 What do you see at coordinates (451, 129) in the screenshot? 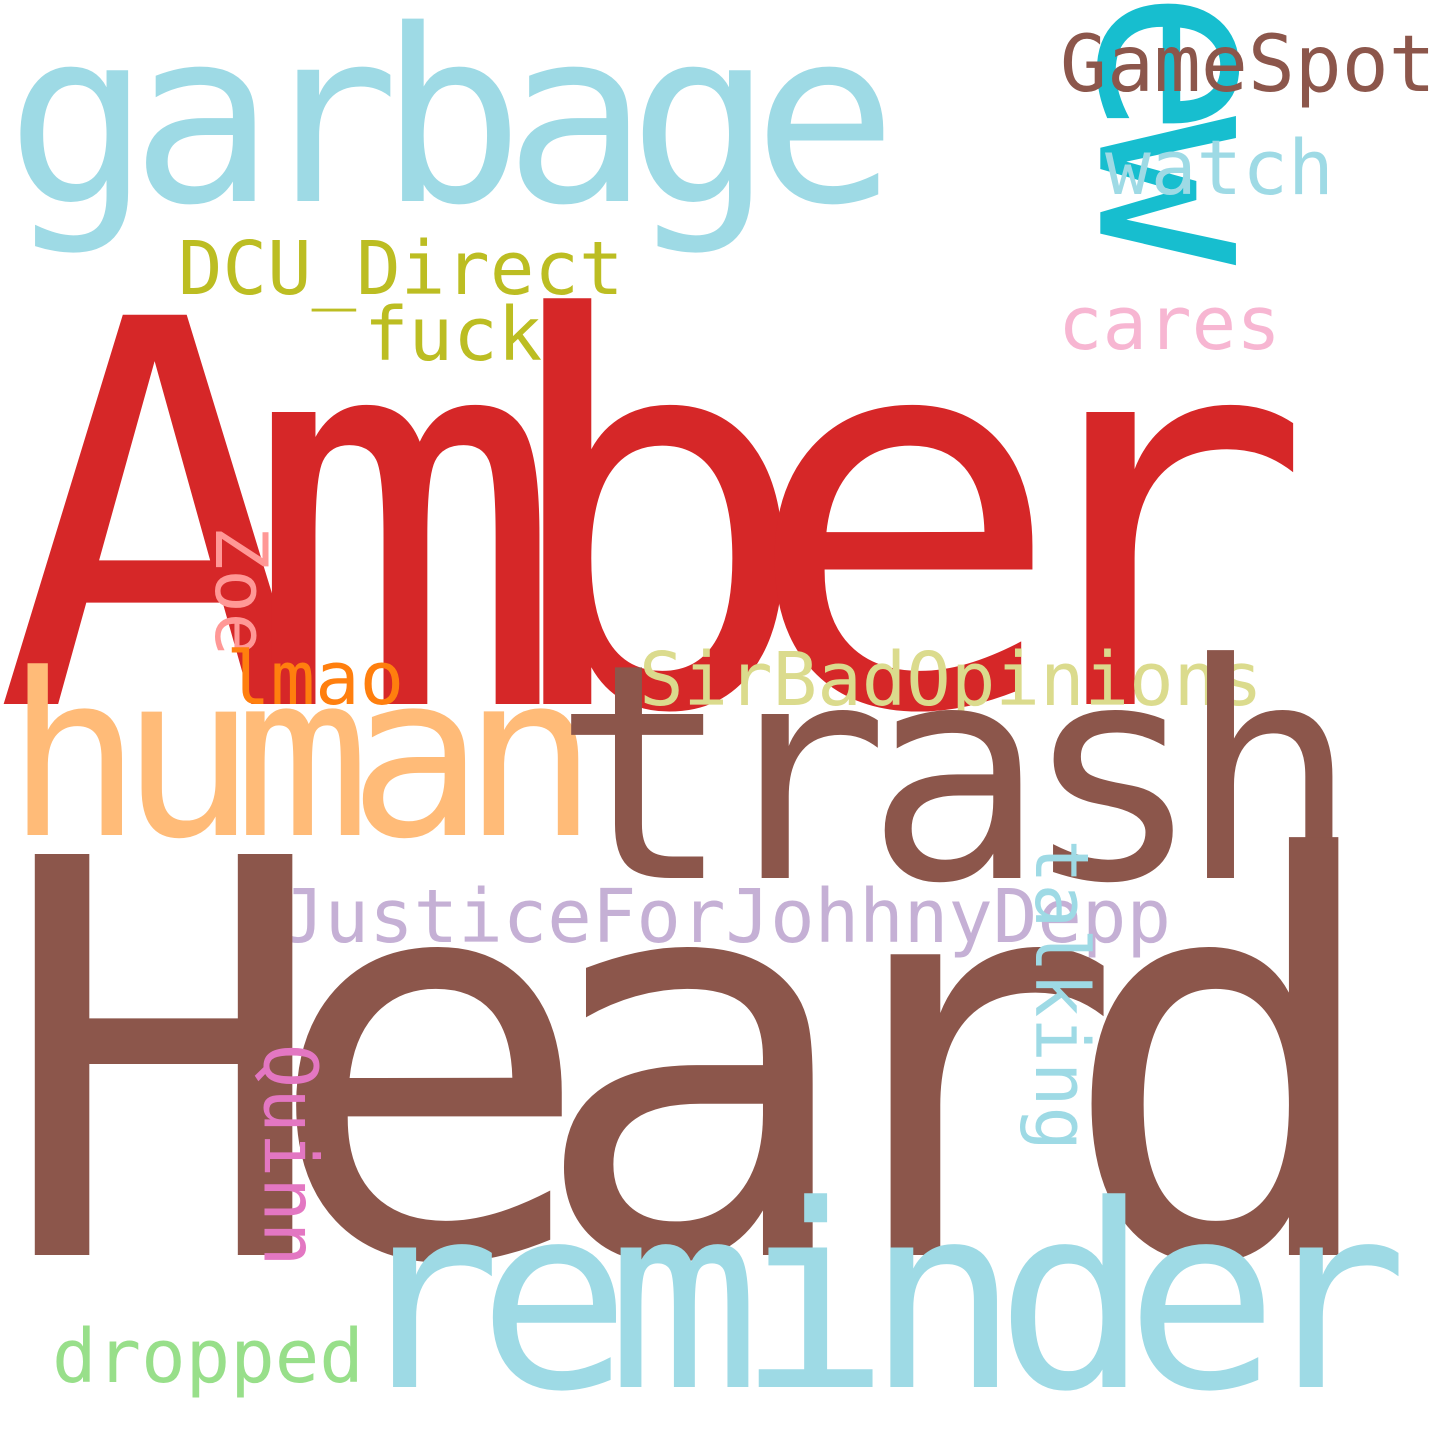
I see `word-garbage: garbage` at bounding box center [451, 129].